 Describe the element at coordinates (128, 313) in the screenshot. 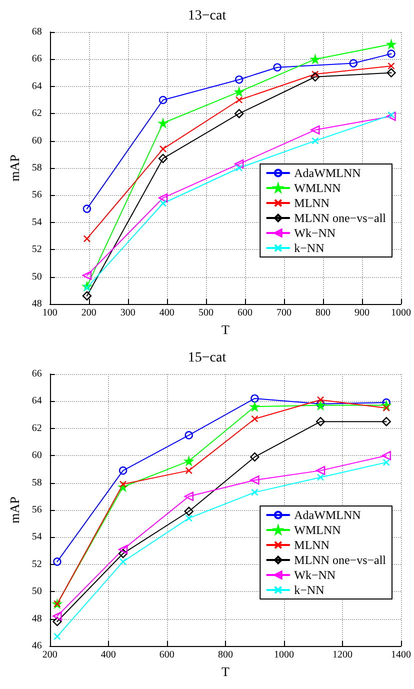

I see `x-tick-label: 300` at that location.